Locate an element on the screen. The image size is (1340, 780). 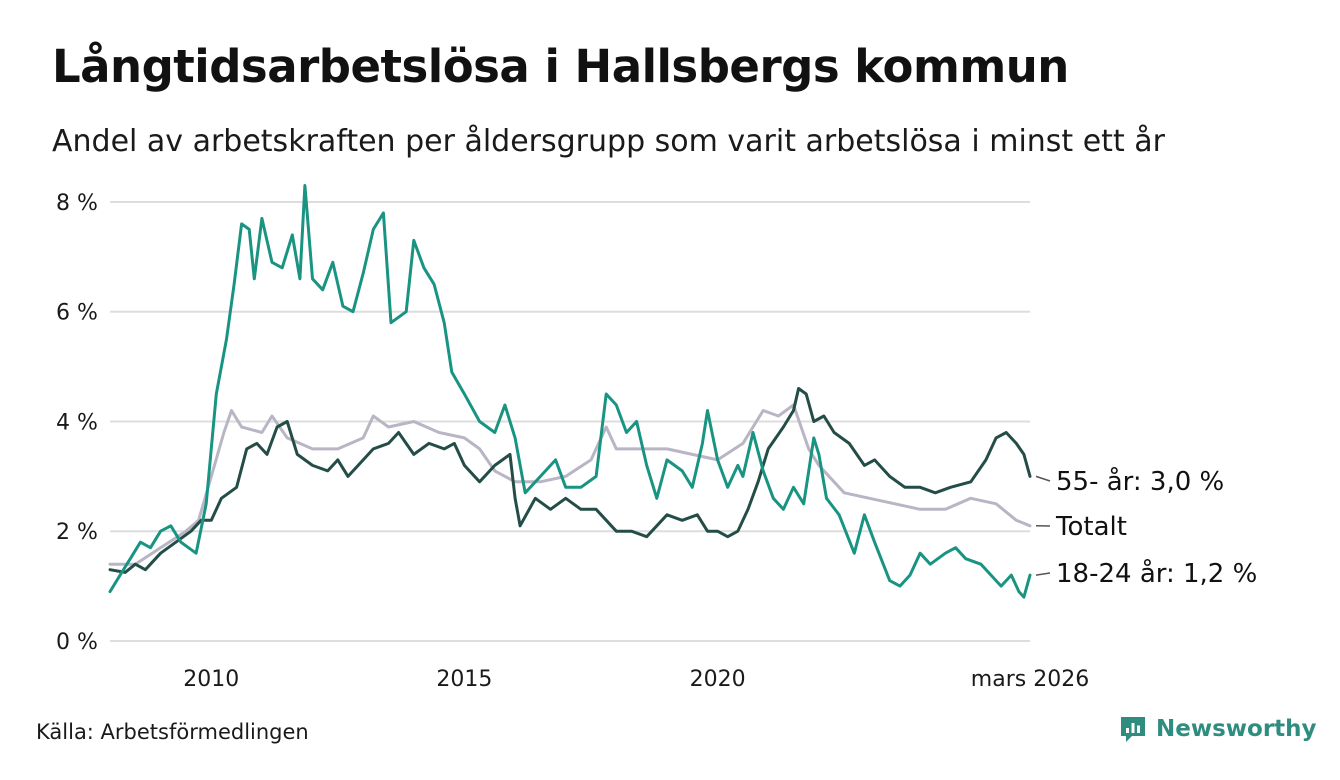
source-note: Källa: Arbetsförmedlingen is located at coordinates (172, 732).